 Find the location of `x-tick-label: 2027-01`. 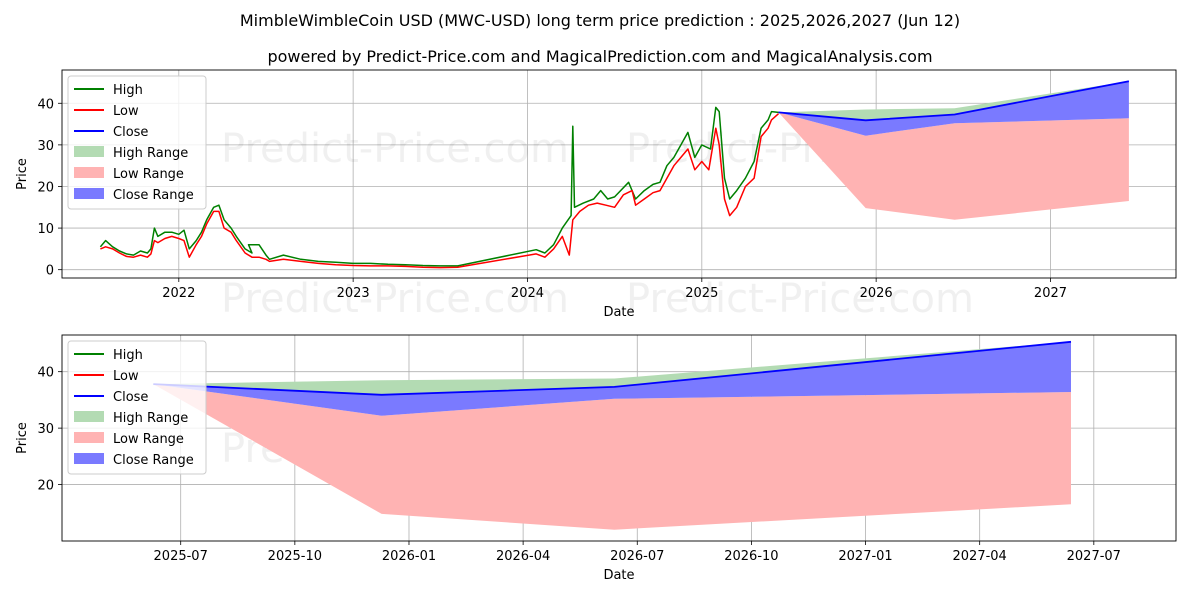

x-tick-label: 2027-01 is located at coordinates (865, 556).